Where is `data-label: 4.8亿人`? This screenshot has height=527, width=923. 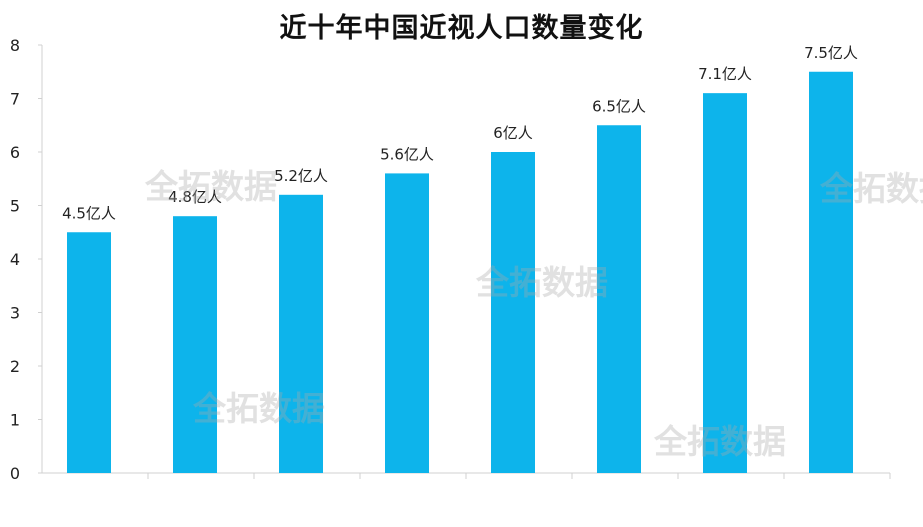 data-label: 4.8亿人 is located at coordinates (195, 197).